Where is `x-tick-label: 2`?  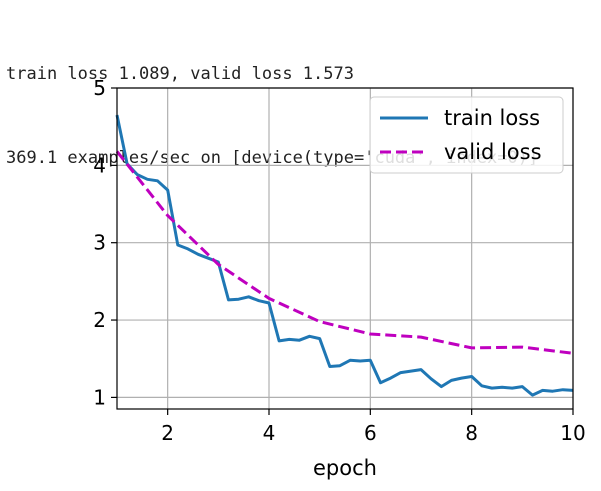 x-tick-label: 2 is located at coordinates (167, 433).